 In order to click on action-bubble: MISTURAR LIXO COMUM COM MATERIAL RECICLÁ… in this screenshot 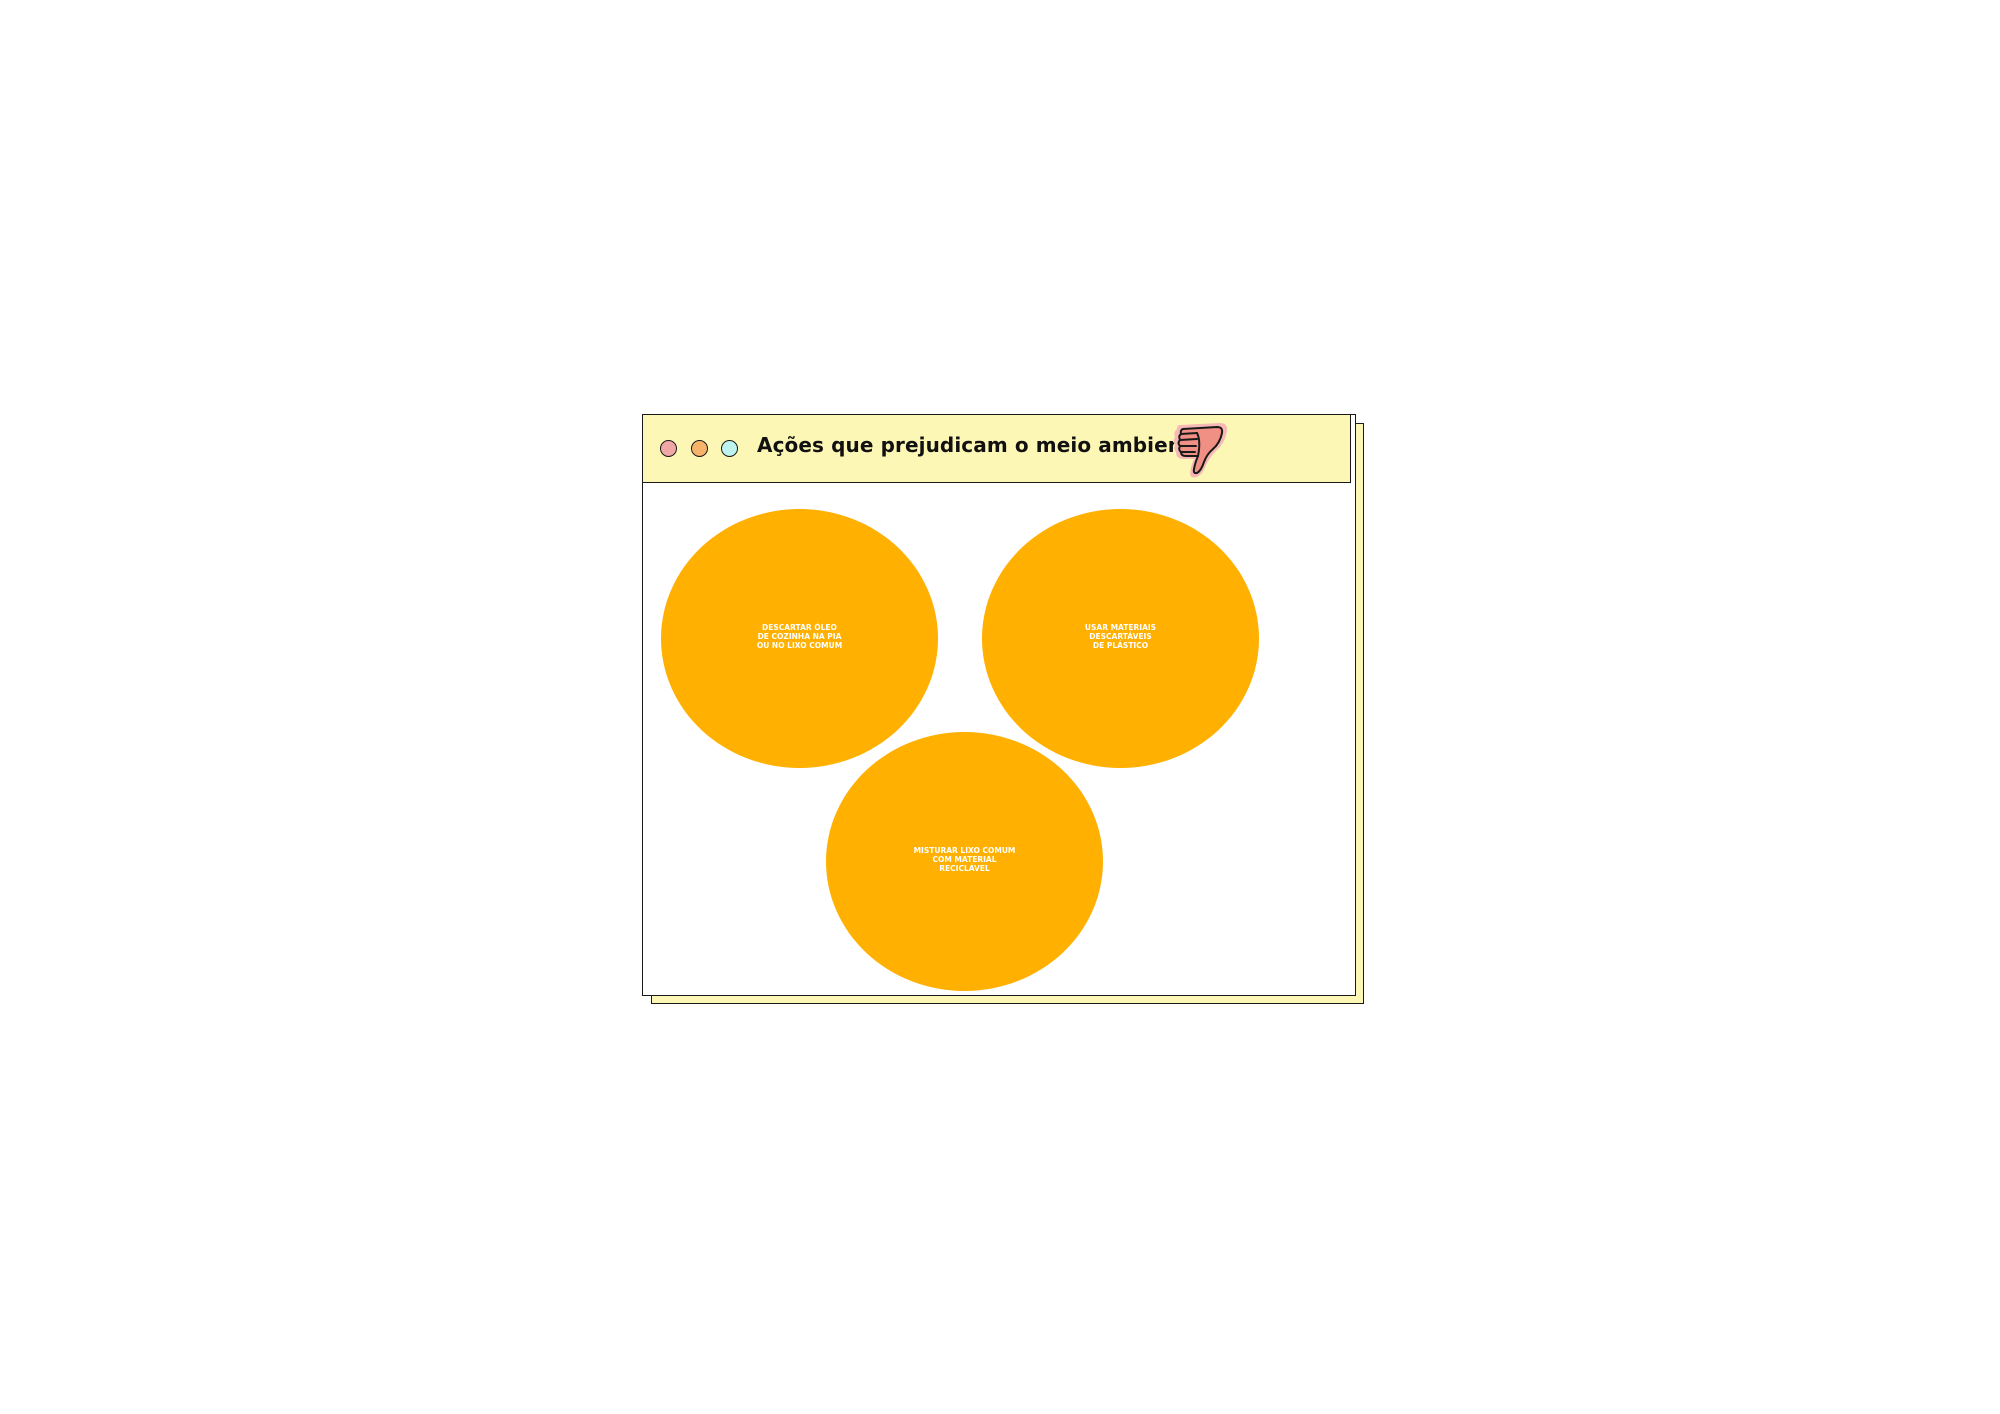, I will do `click(964, 861)`.